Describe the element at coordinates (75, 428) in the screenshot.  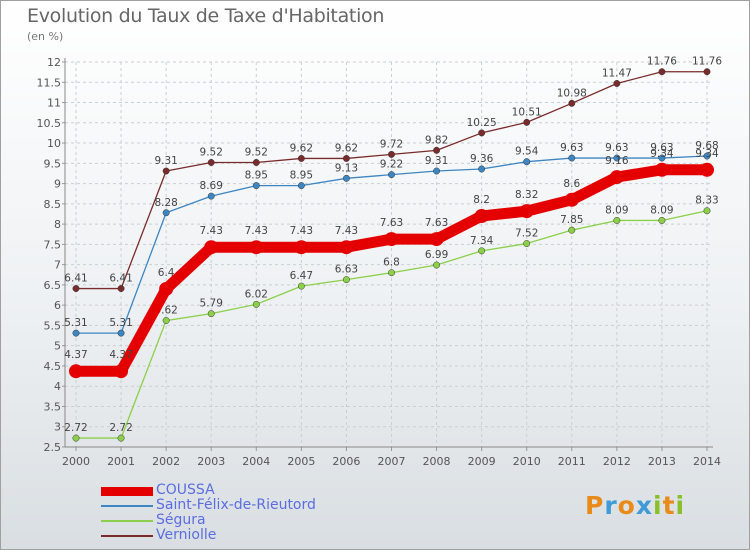
I see `data-label: 2.72` at that location.